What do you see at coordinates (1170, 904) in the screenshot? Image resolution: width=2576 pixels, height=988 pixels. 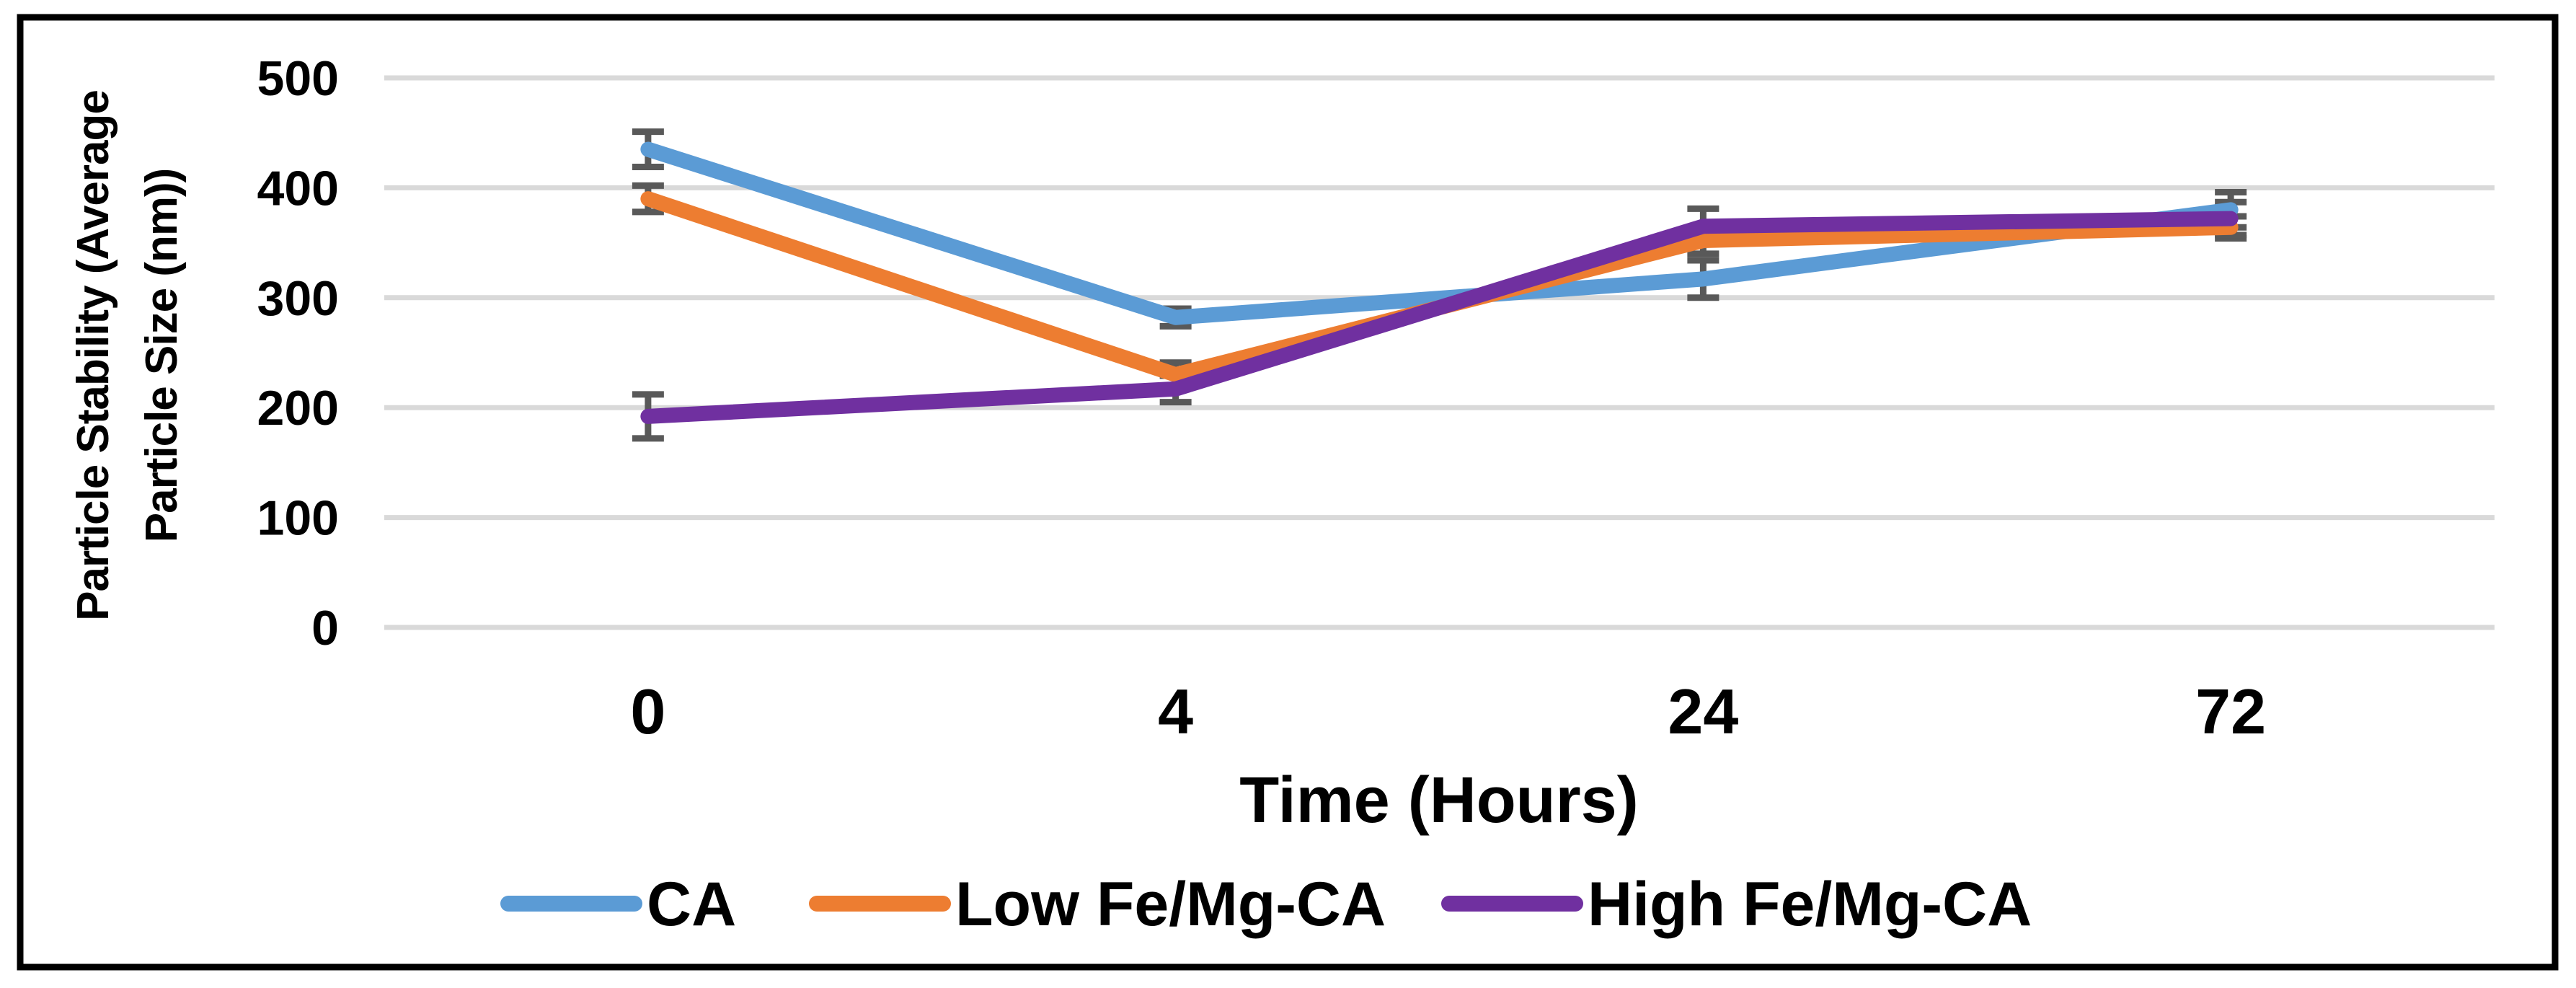 I see `legend-label-low-femg-ca: Low Fe/Mg-CA` at bounding box center [1170, 904].